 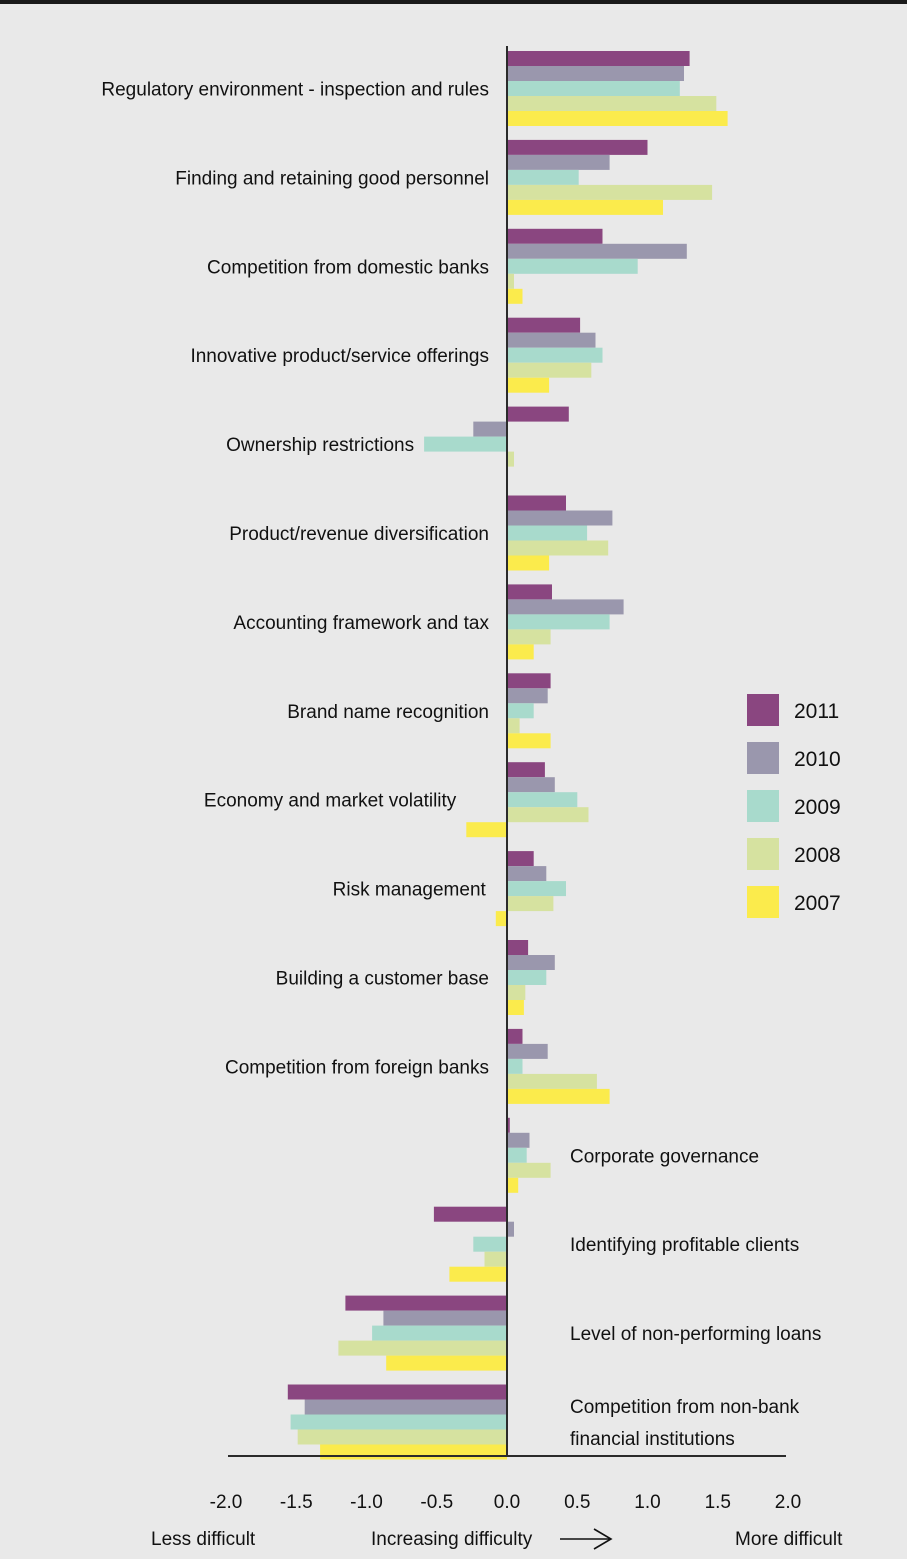 I want to click on category-label-7: Brand name recognition, so click(x=388, y=712).